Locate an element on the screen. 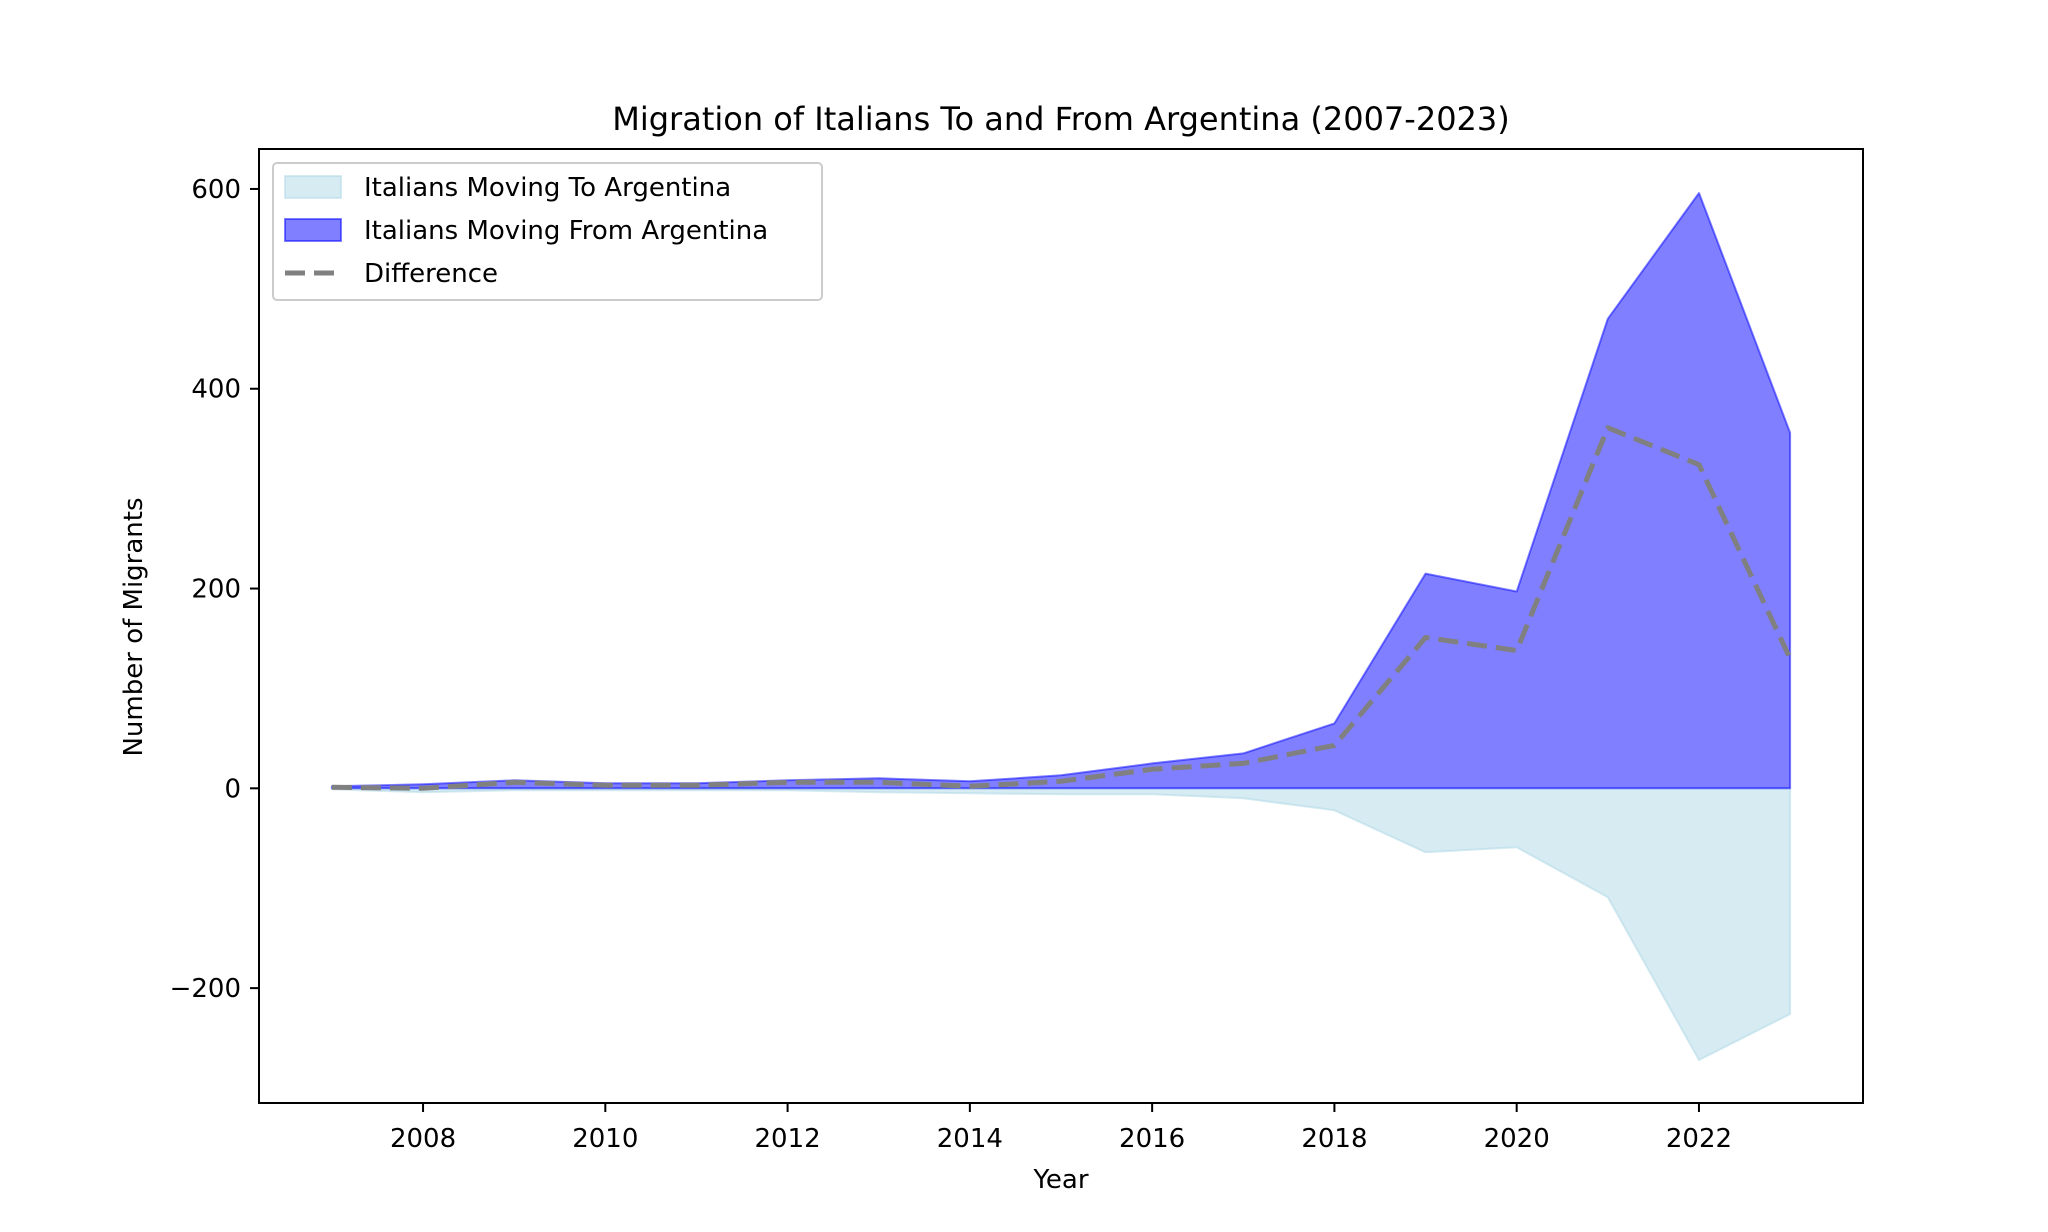 The height and width of the screenshot is (1232, 2048). x-tick-label-2016: 2016 is located at coordinates (1152, 1139).